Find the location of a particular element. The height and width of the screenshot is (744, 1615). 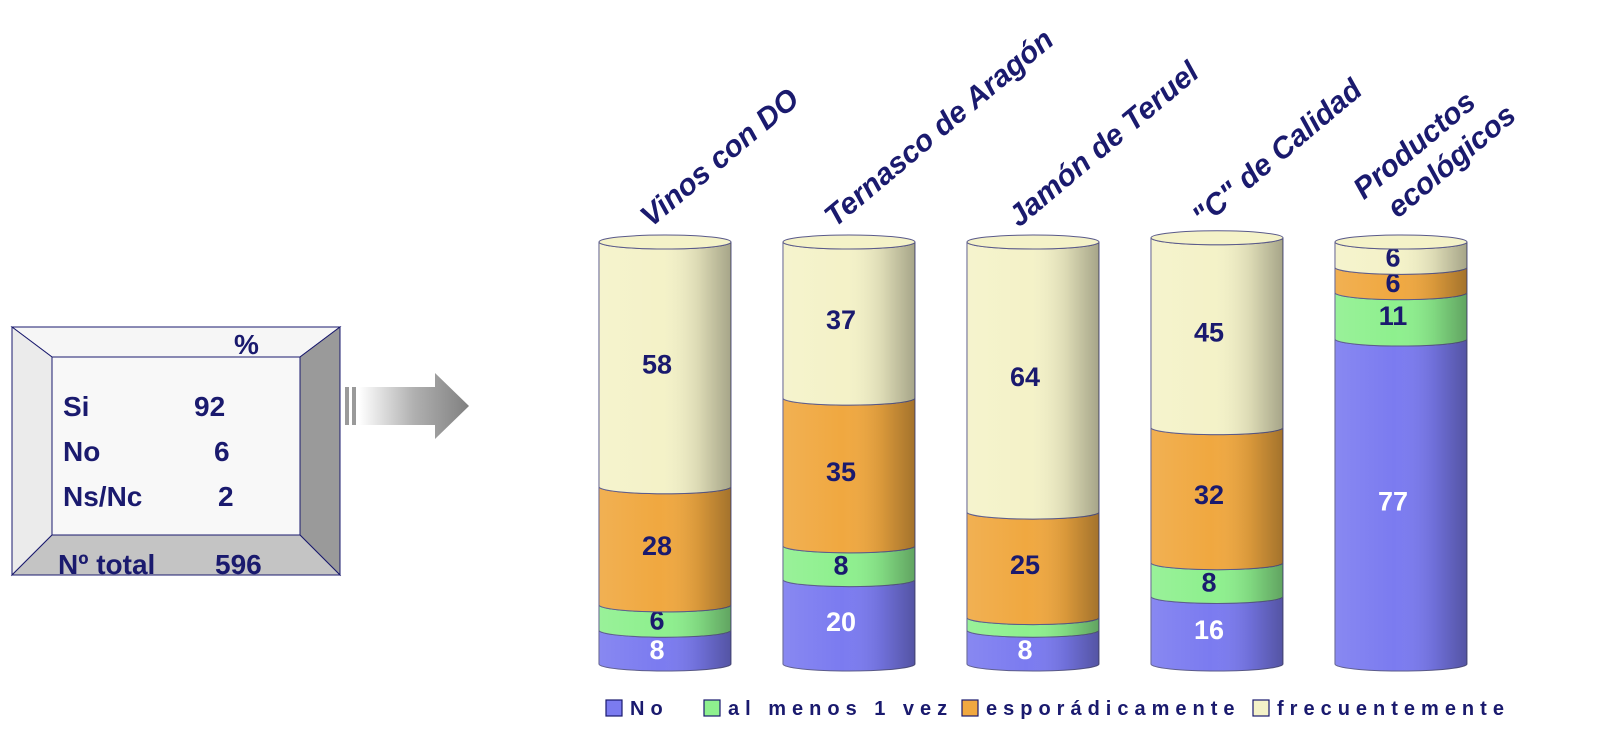

data-label-4-4: 45 is located at coordinates (1209, 333).